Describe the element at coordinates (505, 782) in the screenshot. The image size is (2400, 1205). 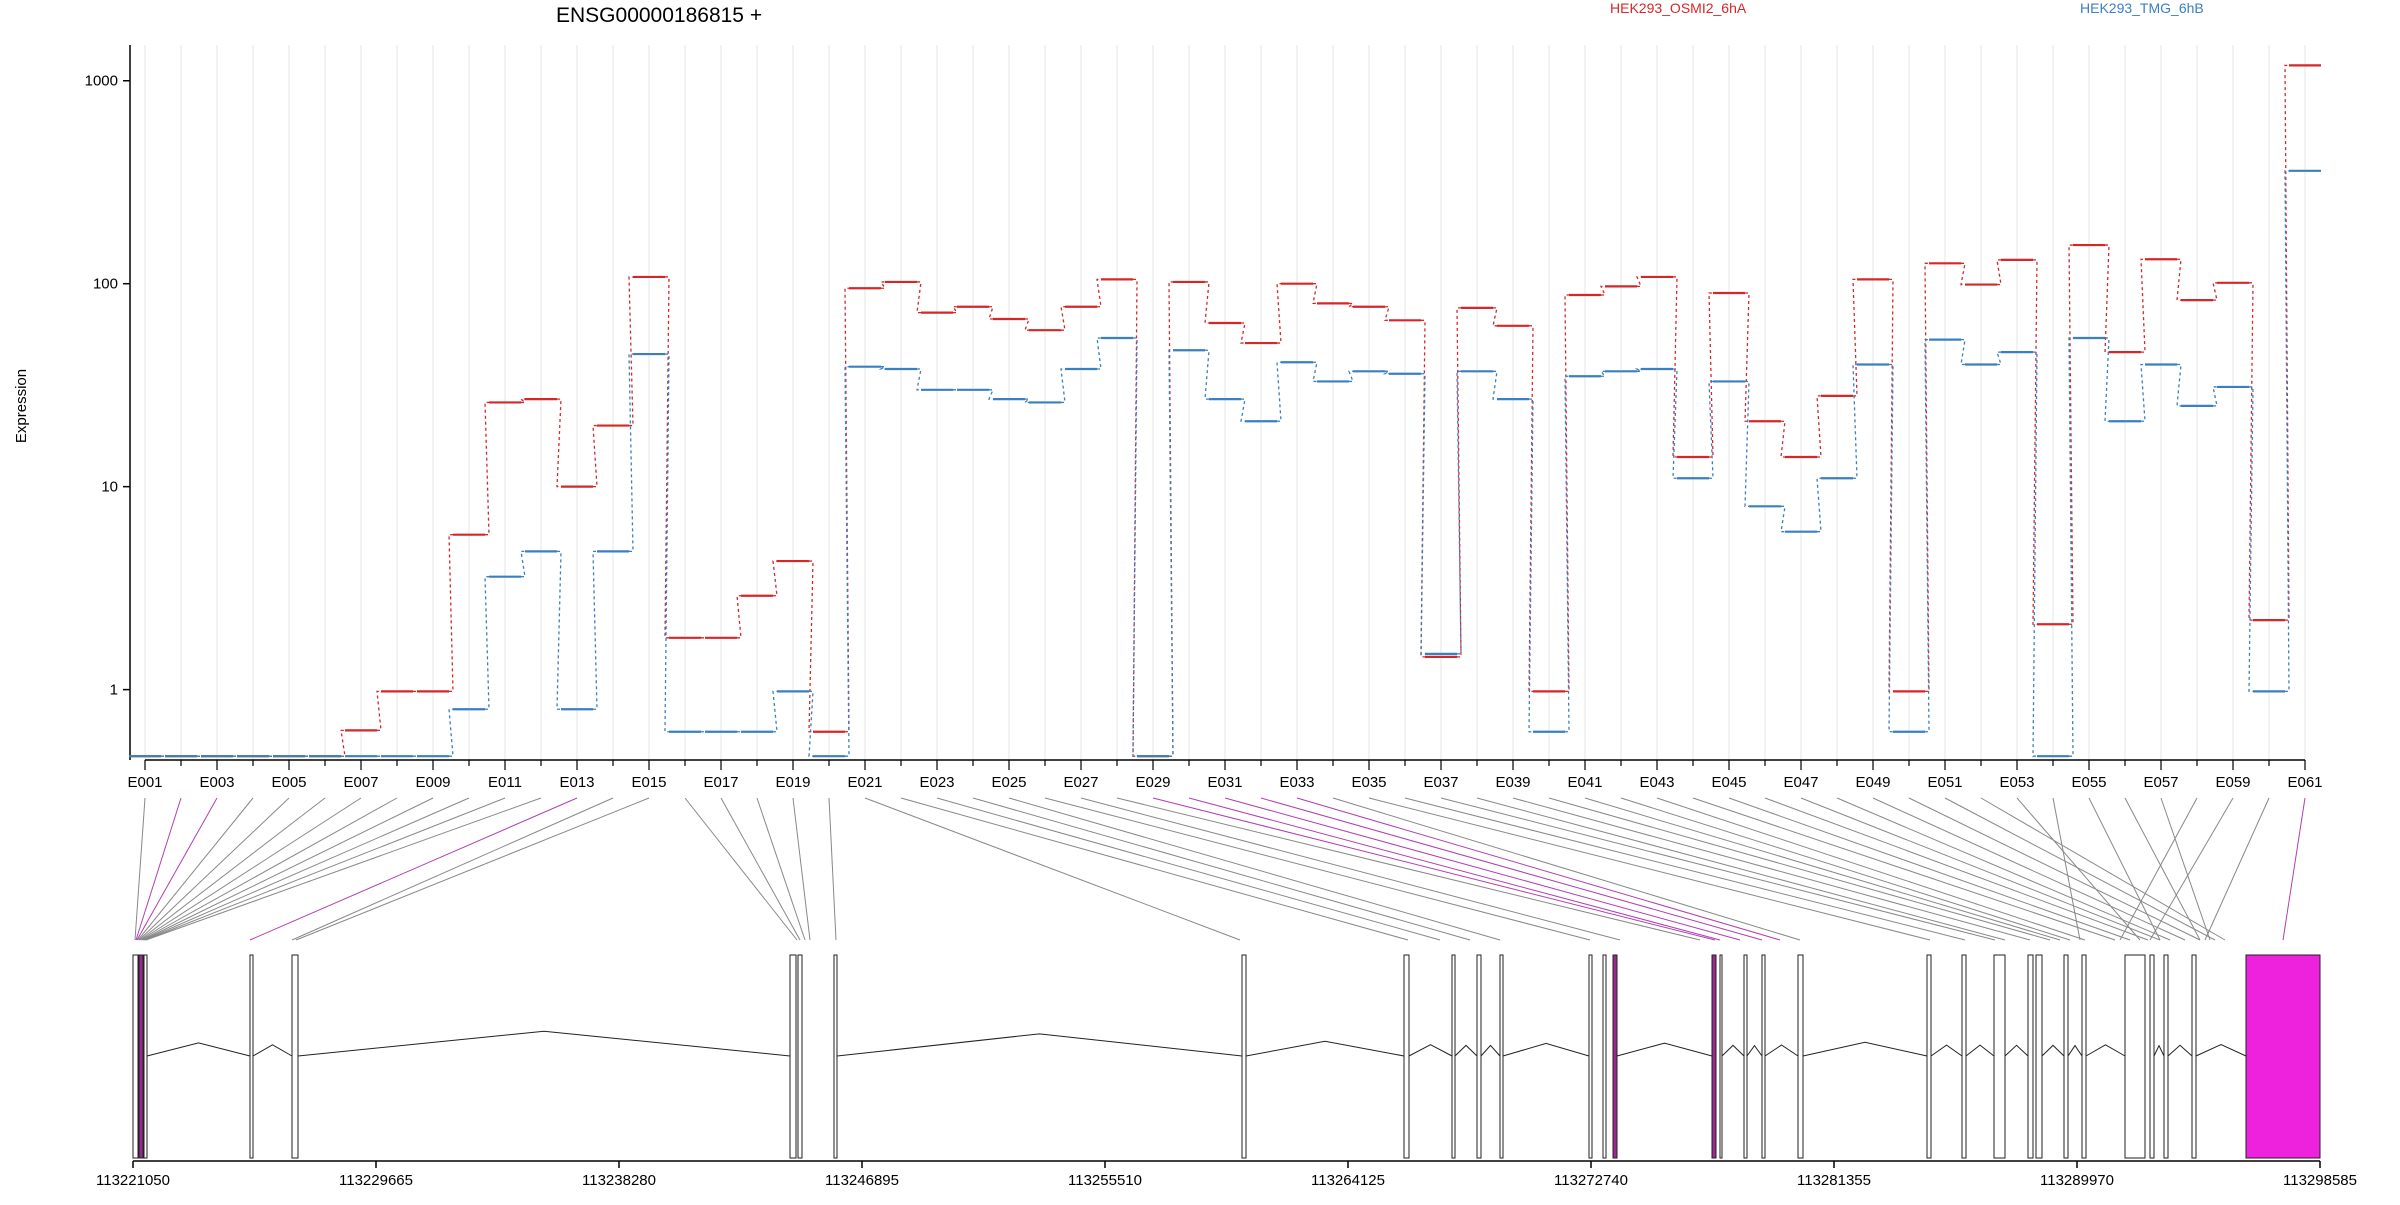
I see `x-tick-label: E011` at that location.